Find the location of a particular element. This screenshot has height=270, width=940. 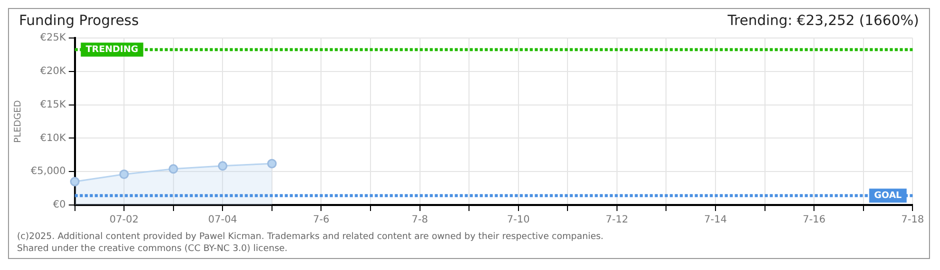

y-tick-label: €15K is located at coordinates (53, 104).